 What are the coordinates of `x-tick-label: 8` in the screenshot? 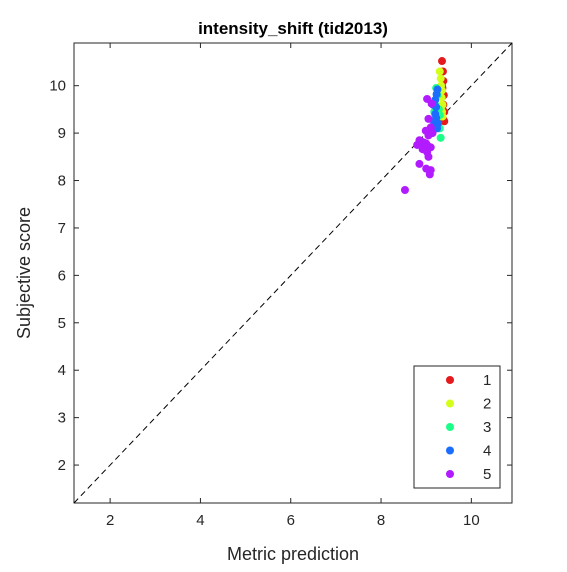 It's located at (381, 520).